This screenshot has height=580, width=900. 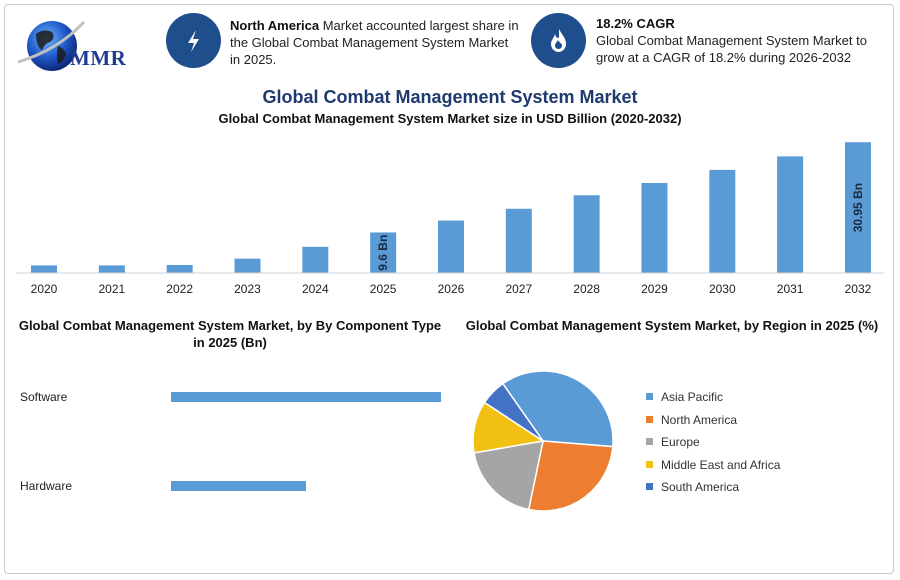 I want to click on bar-2029, so click(x=654, y=227).